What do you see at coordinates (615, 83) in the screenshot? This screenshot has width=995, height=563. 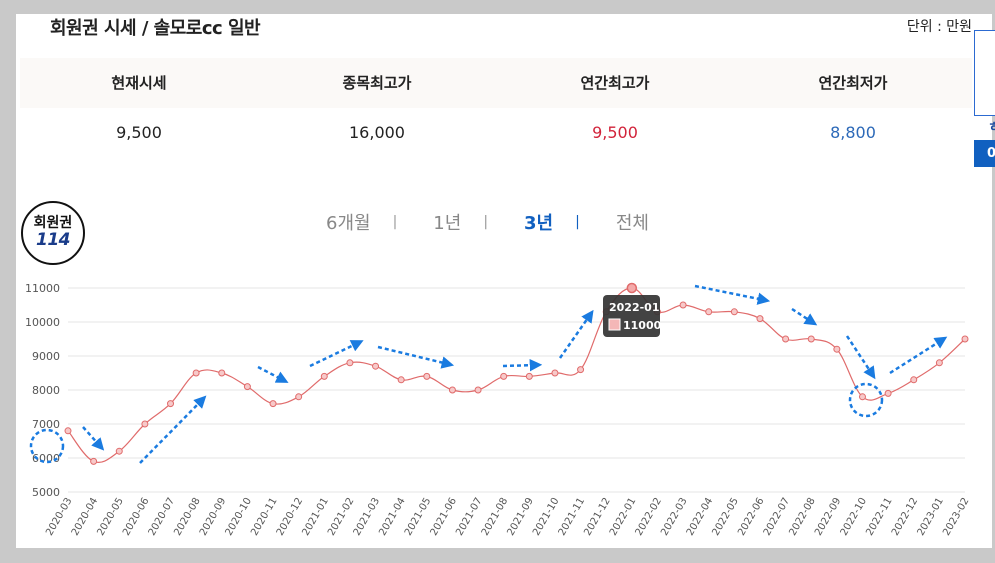 I see `stat-header-year-high: 연간최고가` at bounding box center [615, 83].